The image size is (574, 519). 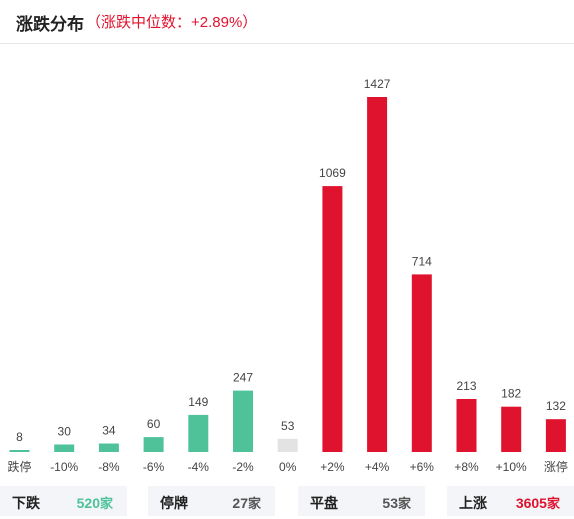 What do you see at coordinates (553, 503) in the screenshot?
I see `stat-up-unit: 家` at bounding box center [553, 503].